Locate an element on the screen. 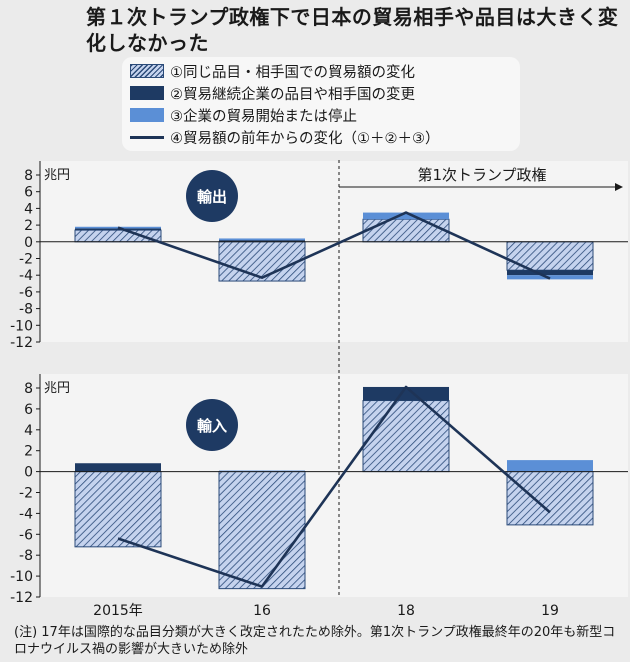  era-label: 第1次トランプ政権 is located at coordinates (481, 175).